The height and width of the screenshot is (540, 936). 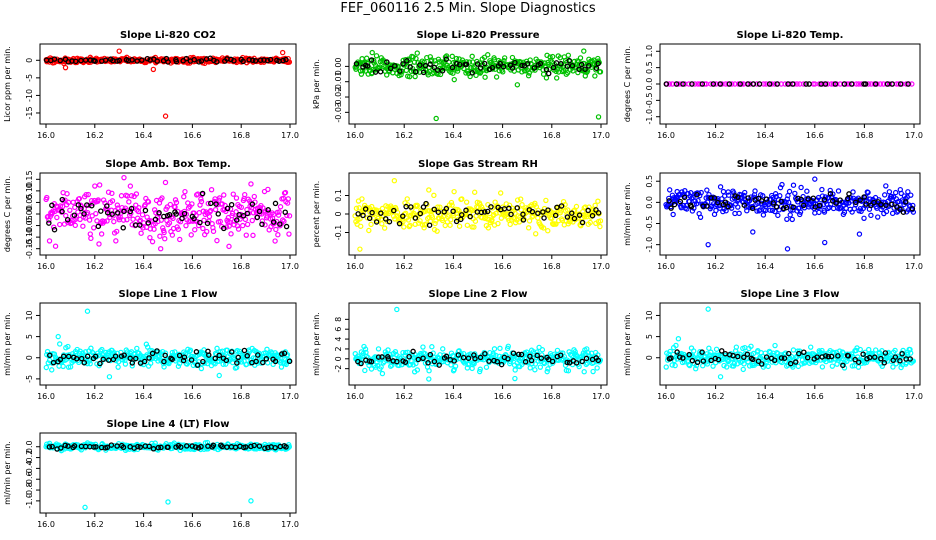 I want to click on data-points, so click(x=168, y=344).